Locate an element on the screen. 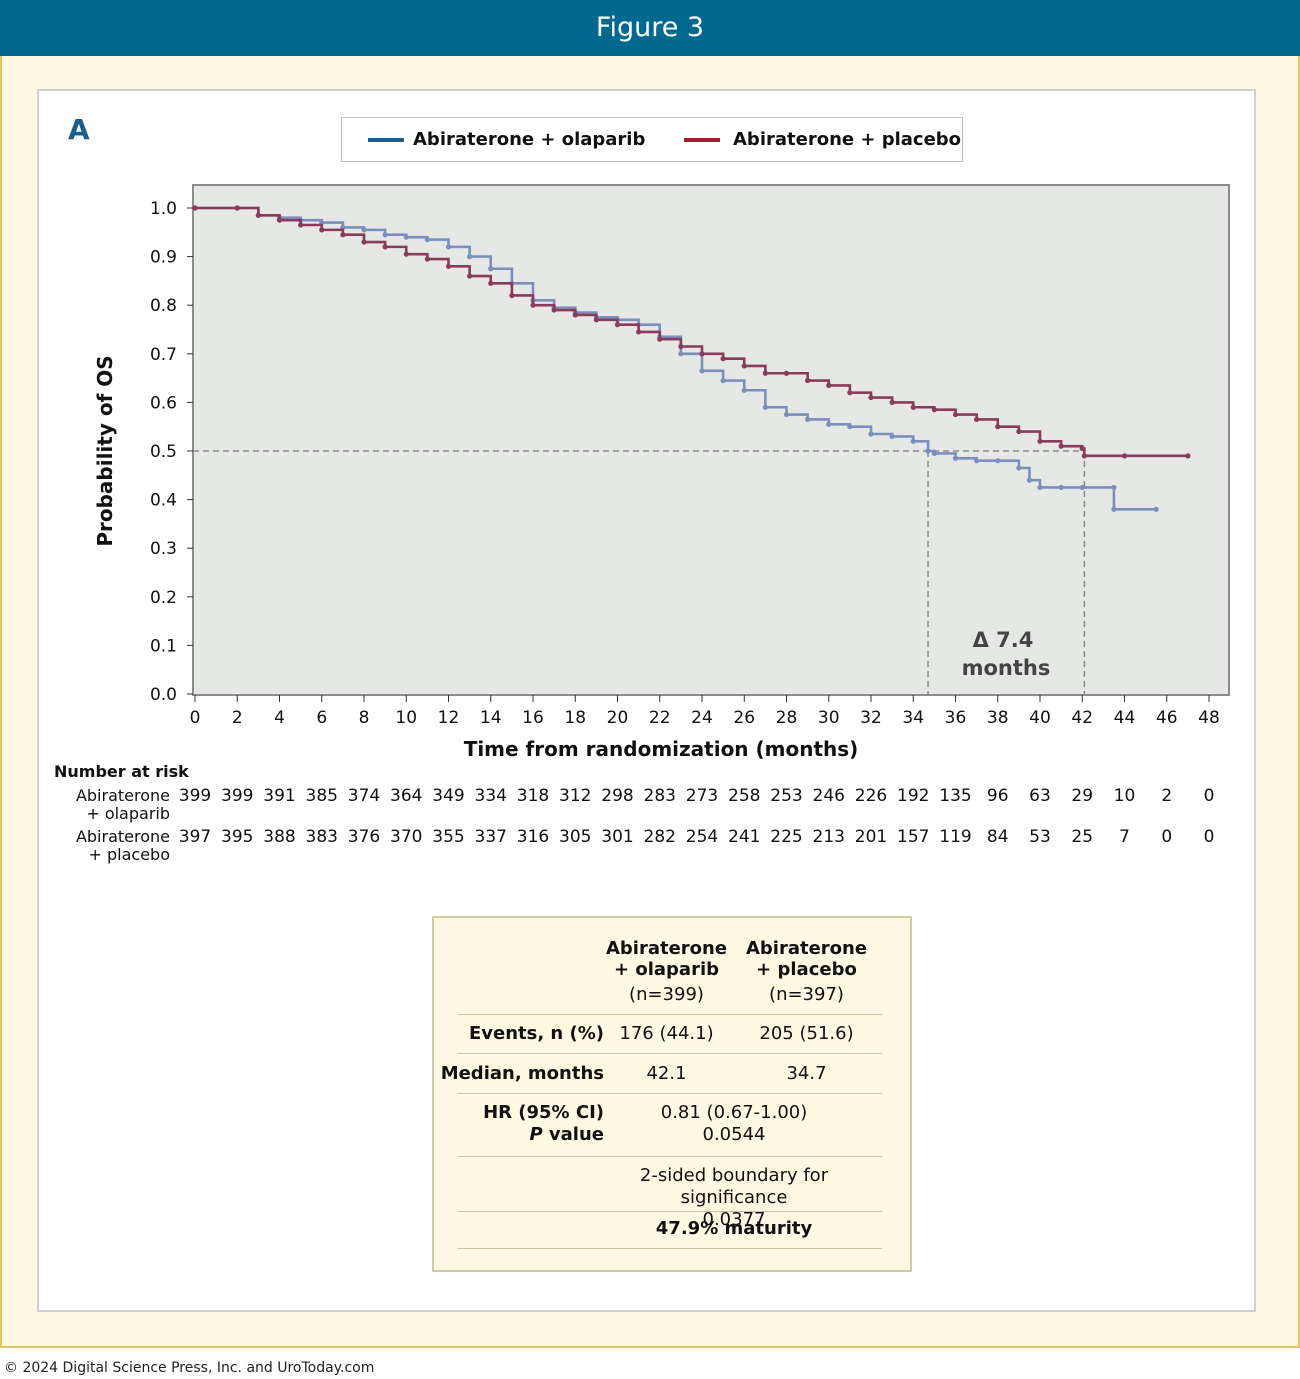 The image size is (1300, 1379). stats-col2-head2: + placebo is located at coordinates (806, 969).